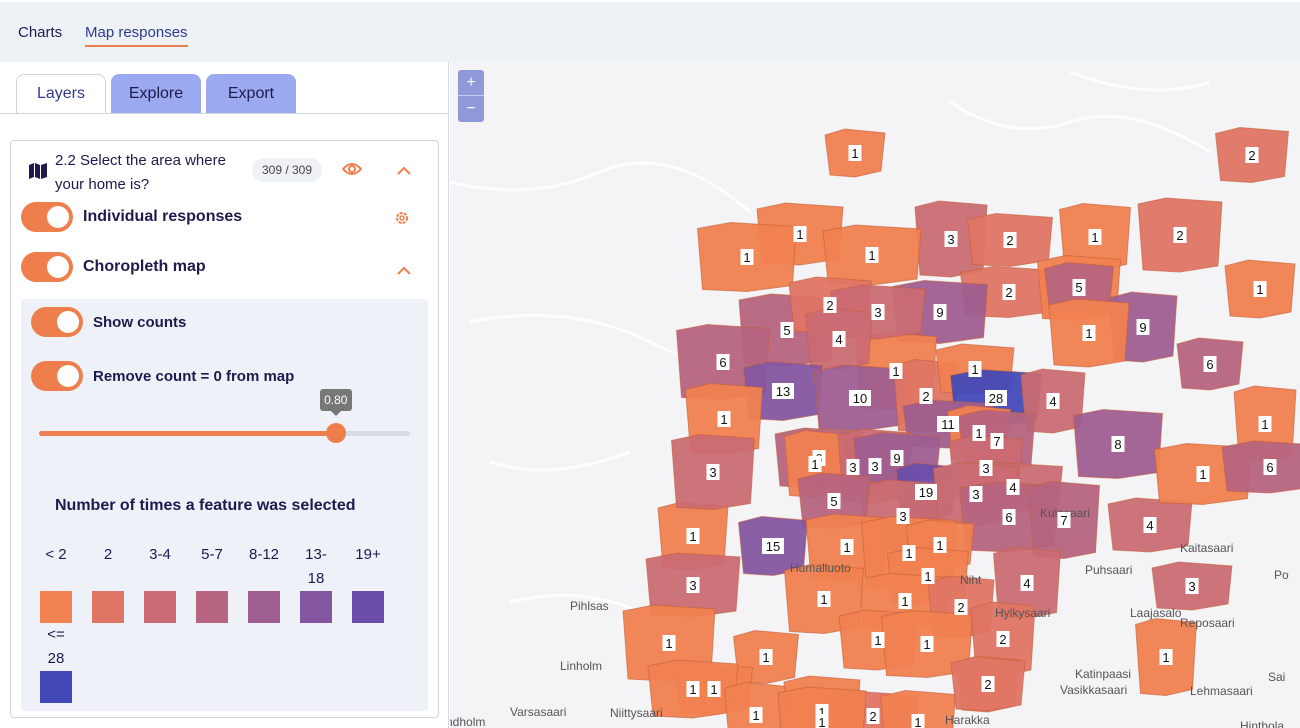  Describe the element at coordinates (783, 391) in the screenshot. I see `region-count-label: 13` at that location.